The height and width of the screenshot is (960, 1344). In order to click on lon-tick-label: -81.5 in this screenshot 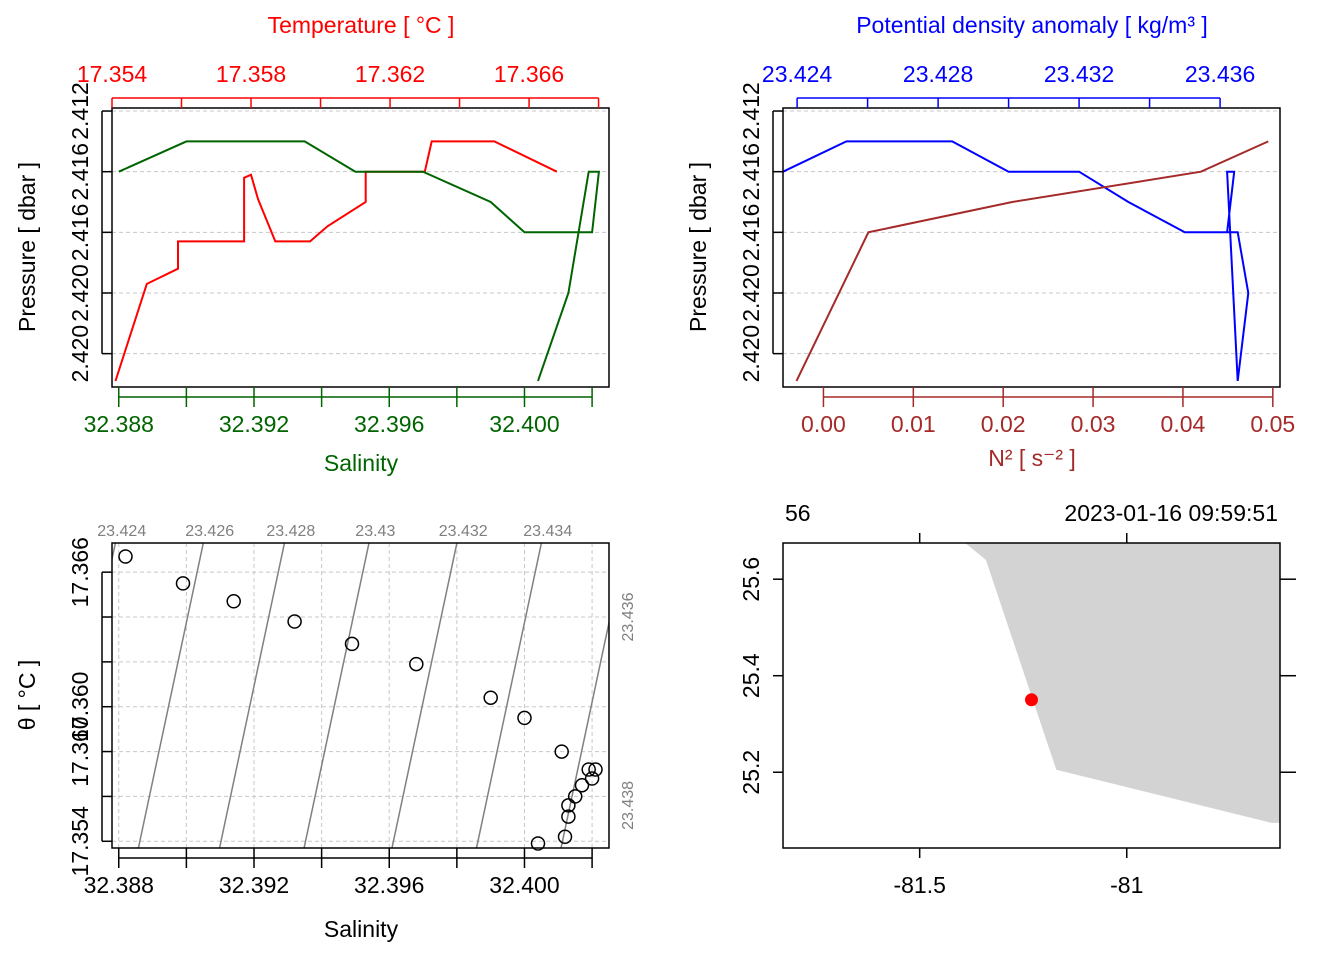, I will do `click(919, 885)`.